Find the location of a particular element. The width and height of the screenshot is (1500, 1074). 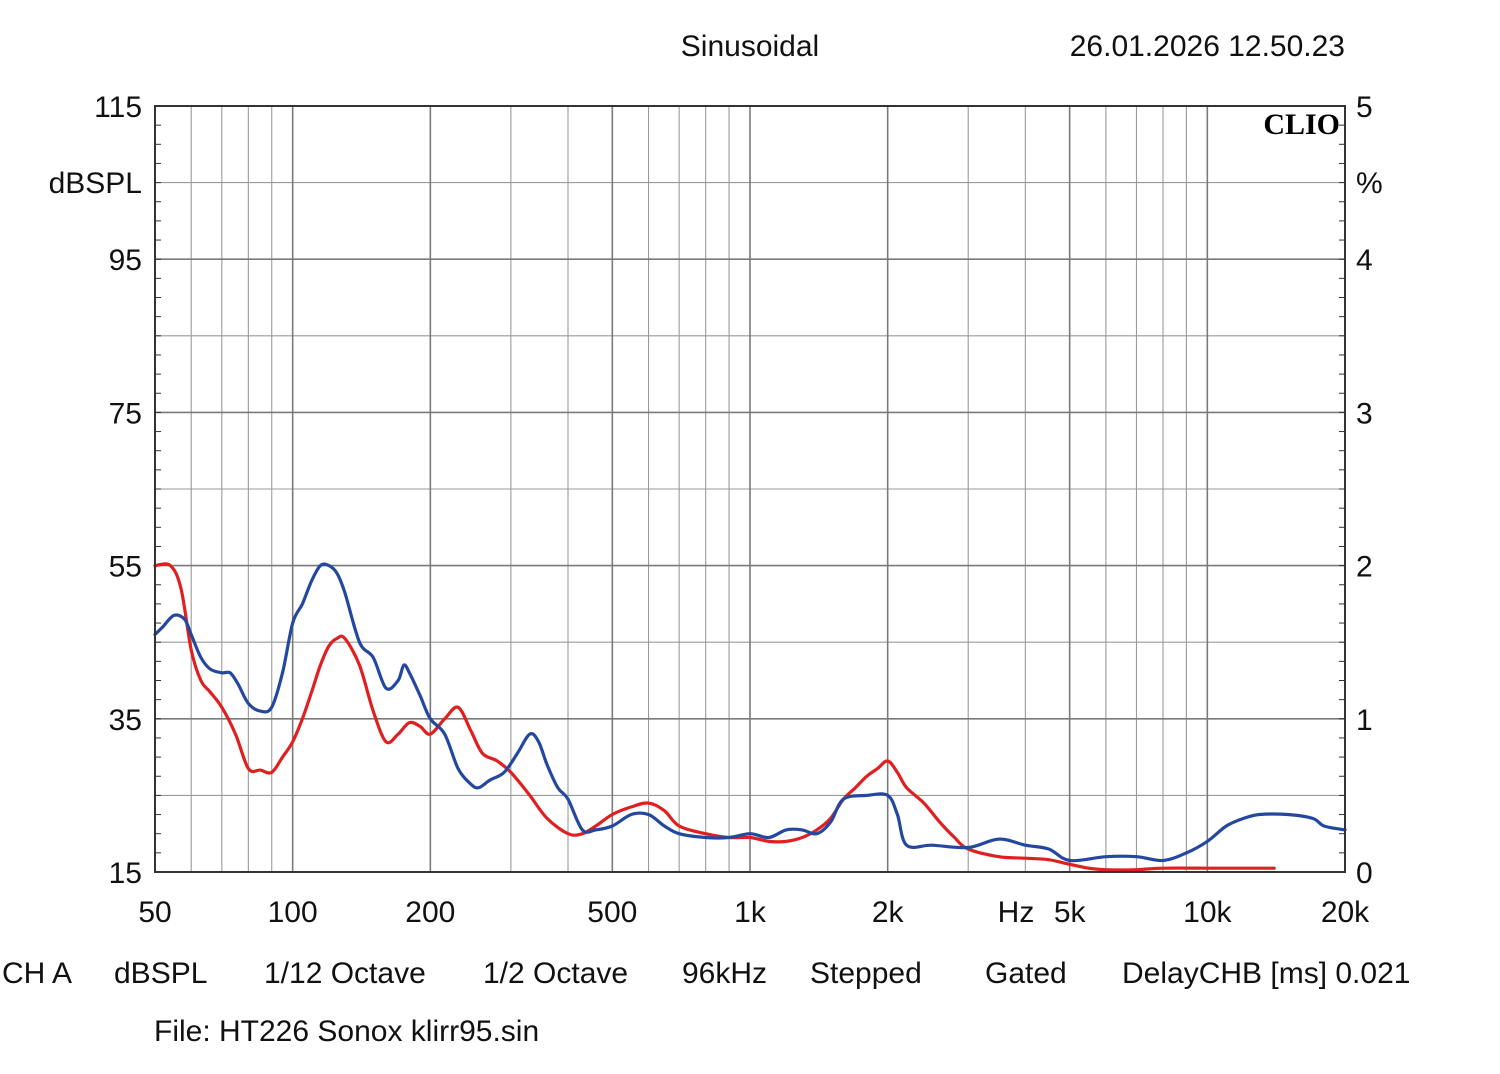

x-tick-label: 200 is located at coordinates (430, 912).